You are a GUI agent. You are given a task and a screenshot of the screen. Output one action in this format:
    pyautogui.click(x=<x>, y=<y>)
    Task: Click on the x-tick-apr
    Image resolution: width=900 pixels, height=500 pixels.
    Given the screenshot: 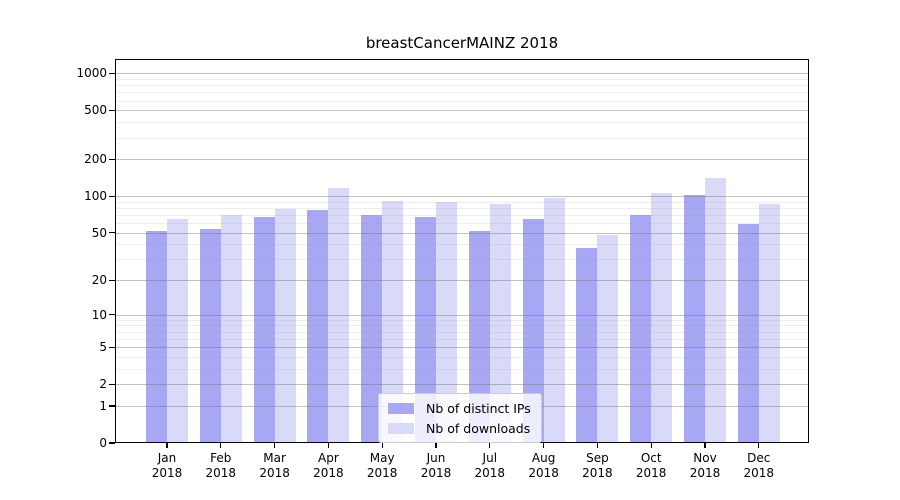 What is the action you would take?
    pyautogui.click(x=328, y=445)
    